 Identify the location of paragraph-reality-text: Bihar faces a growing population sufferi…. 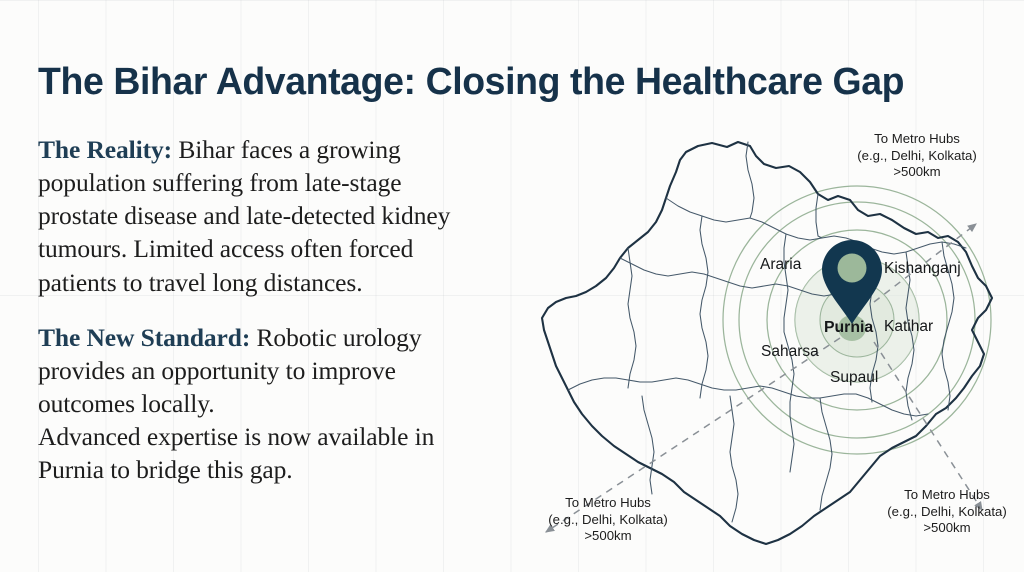
(244, 216).